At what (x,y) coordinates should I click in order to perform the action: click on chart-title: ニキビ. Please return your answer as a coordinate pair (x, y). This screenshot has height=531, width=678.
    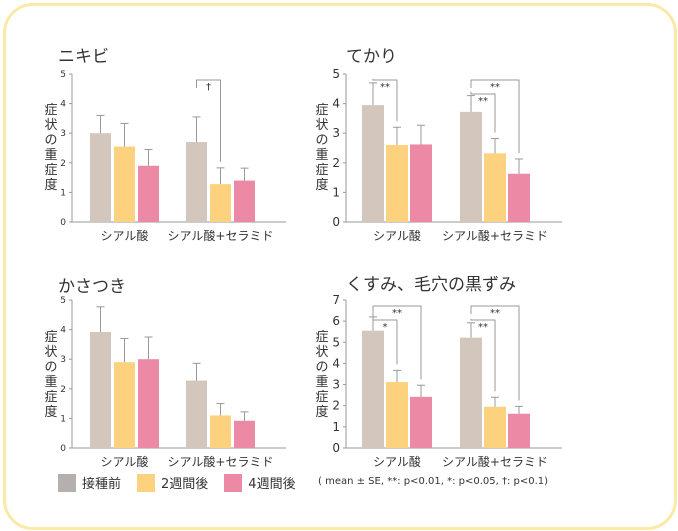
    Looking at the image, I should click on (83, 57).